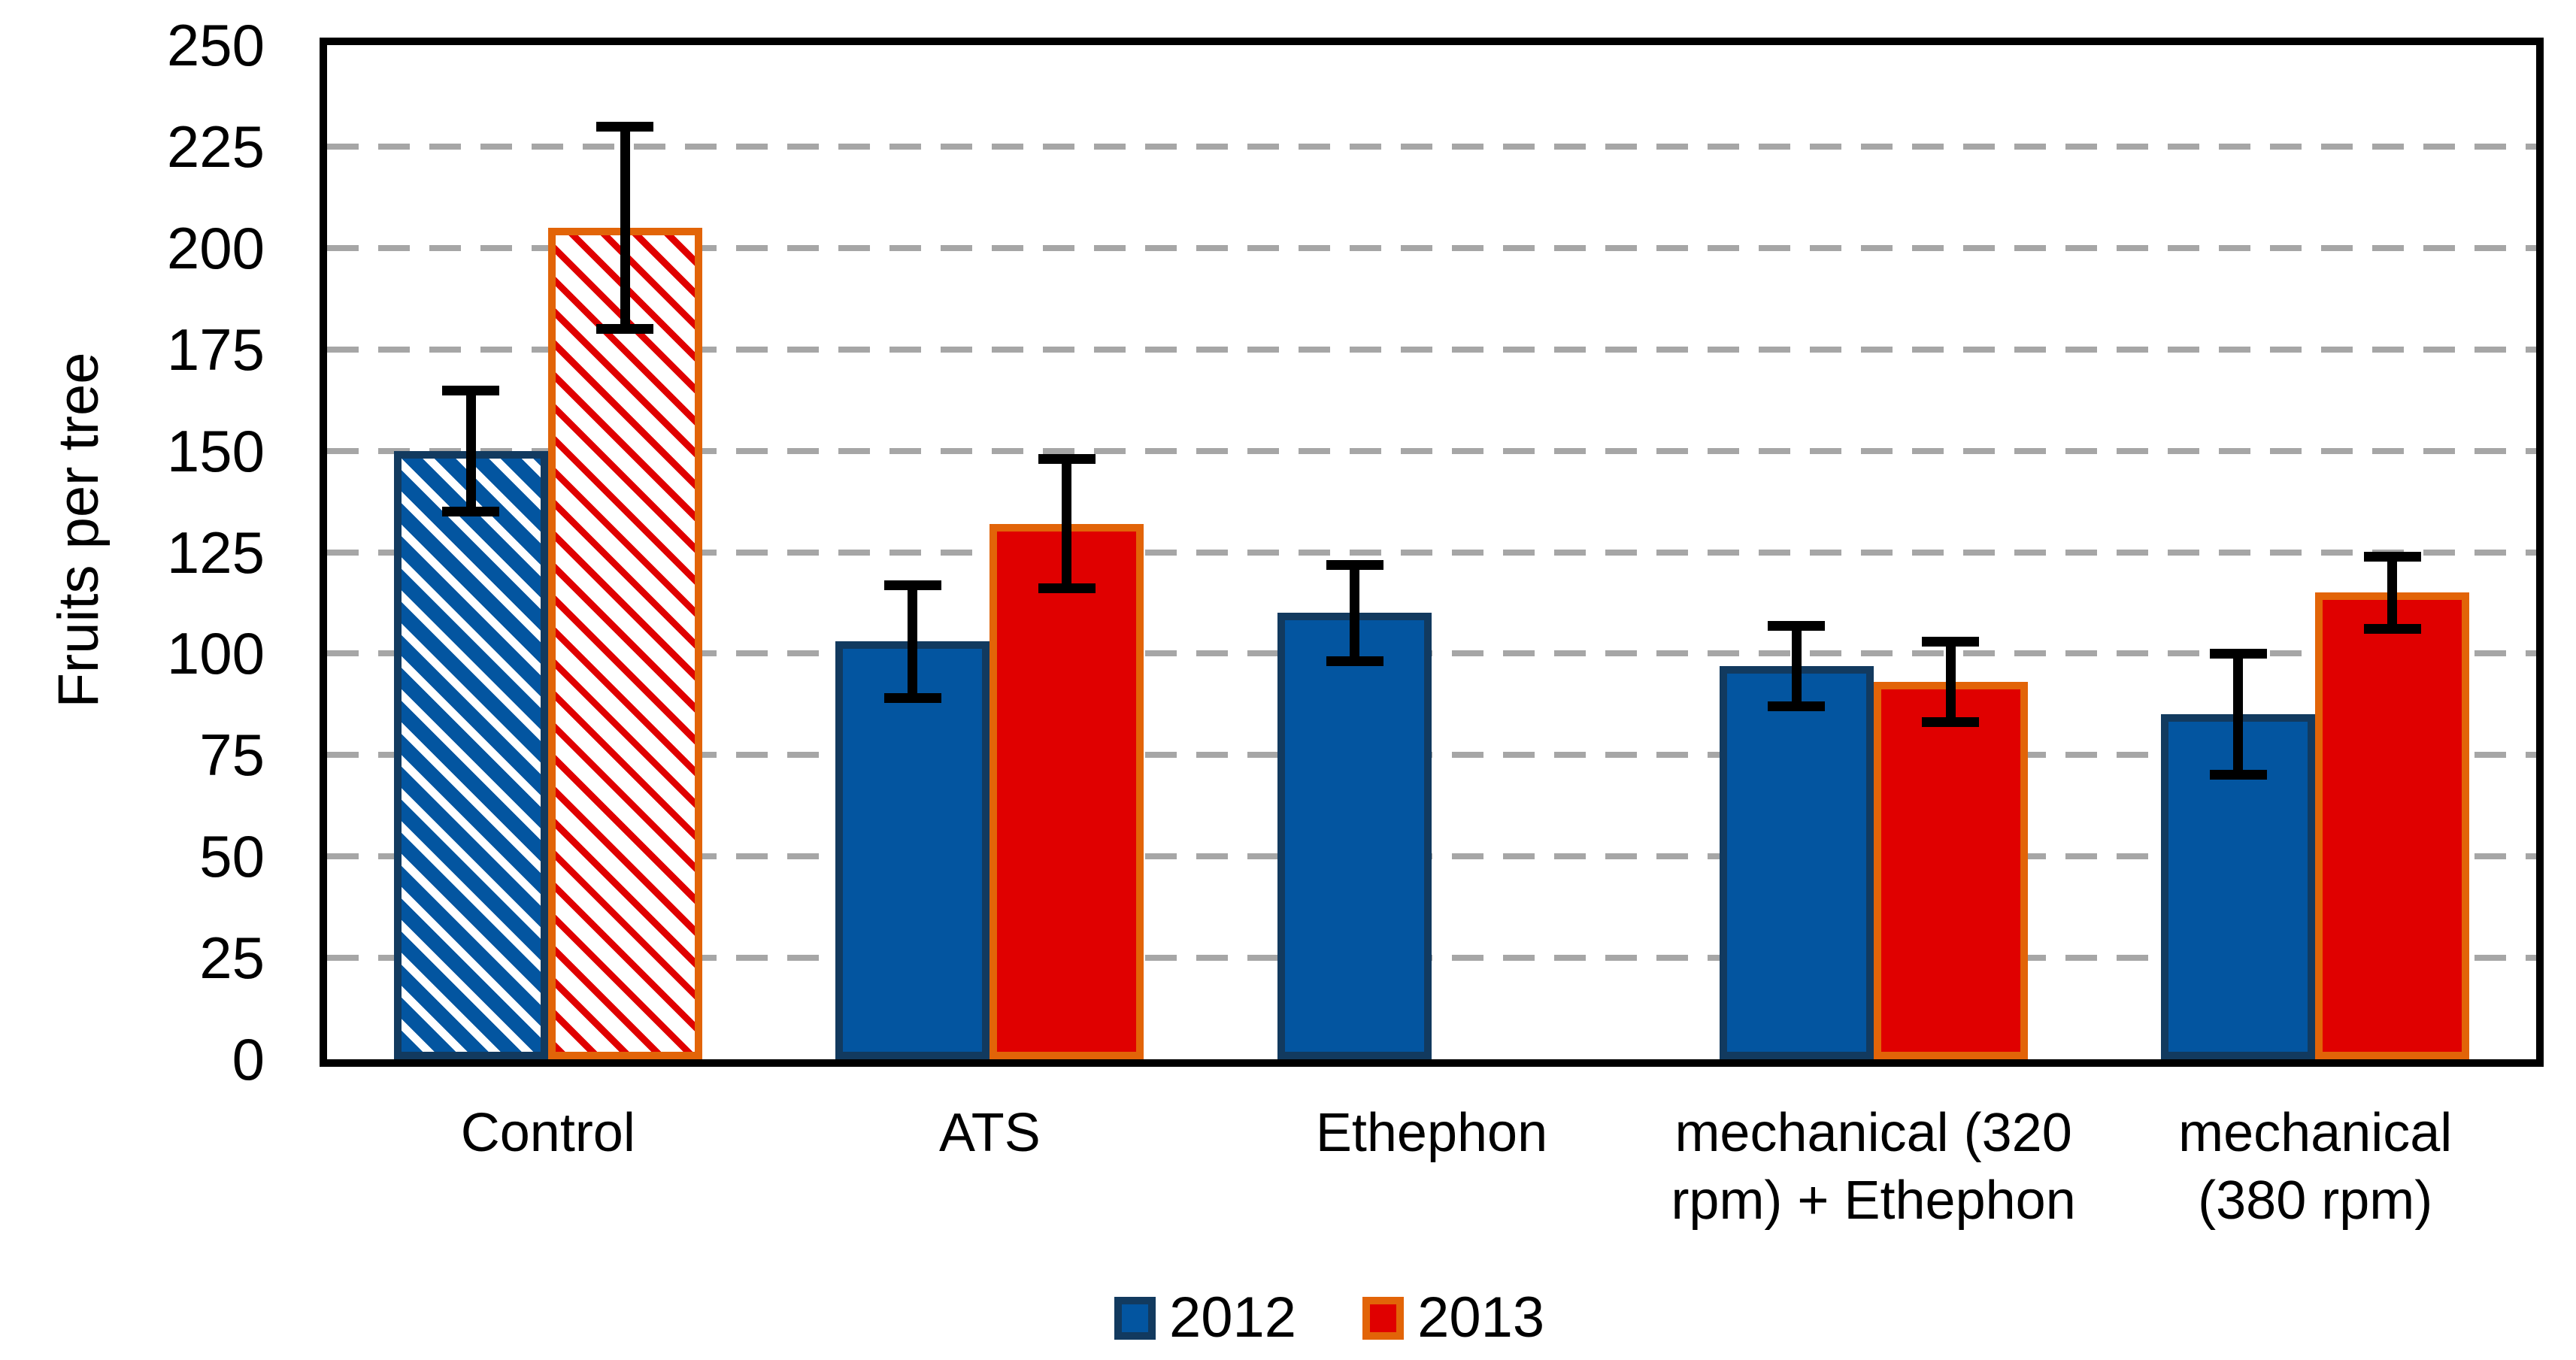  Describe the element at coordinates (1067, 524) in the screenshot. I see `error-bar-line-2013-ATS` at that location.